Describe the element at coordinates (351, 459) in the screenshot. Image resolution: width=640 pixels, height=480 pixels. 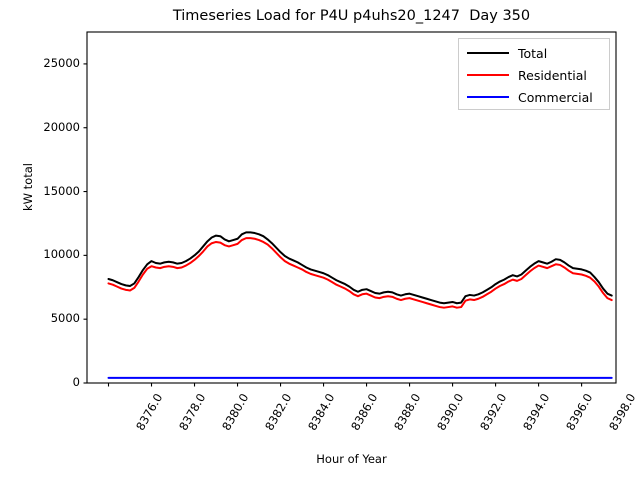
I see `x-axis-label: Hour of Year` at that location.